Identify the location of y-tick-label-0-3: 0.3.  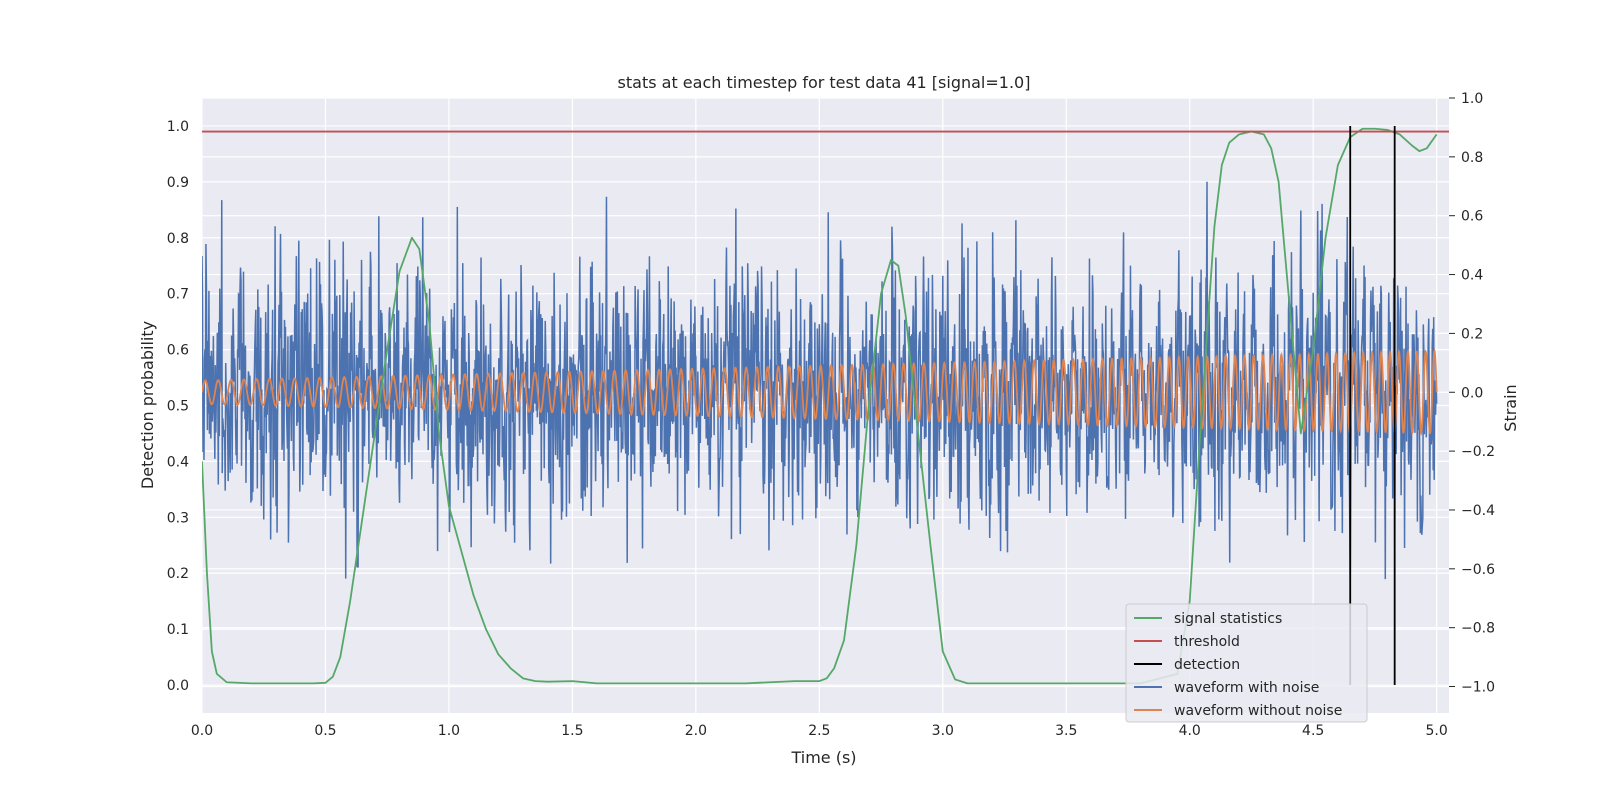
(178, 518).